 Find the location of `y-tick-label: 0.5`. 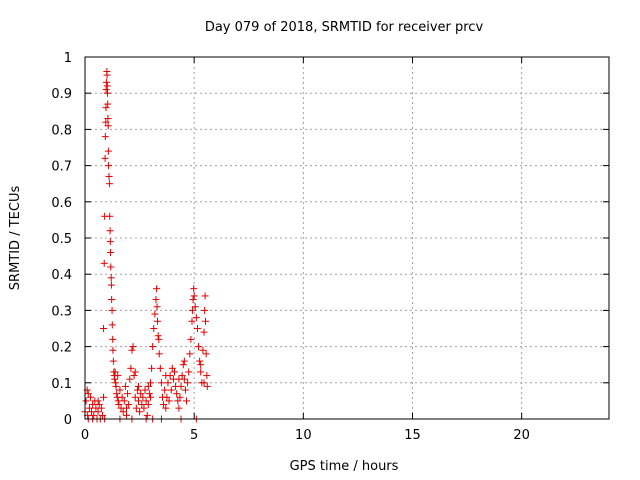

y-tick-label: 0.5 is located at coordinates (61, 239).